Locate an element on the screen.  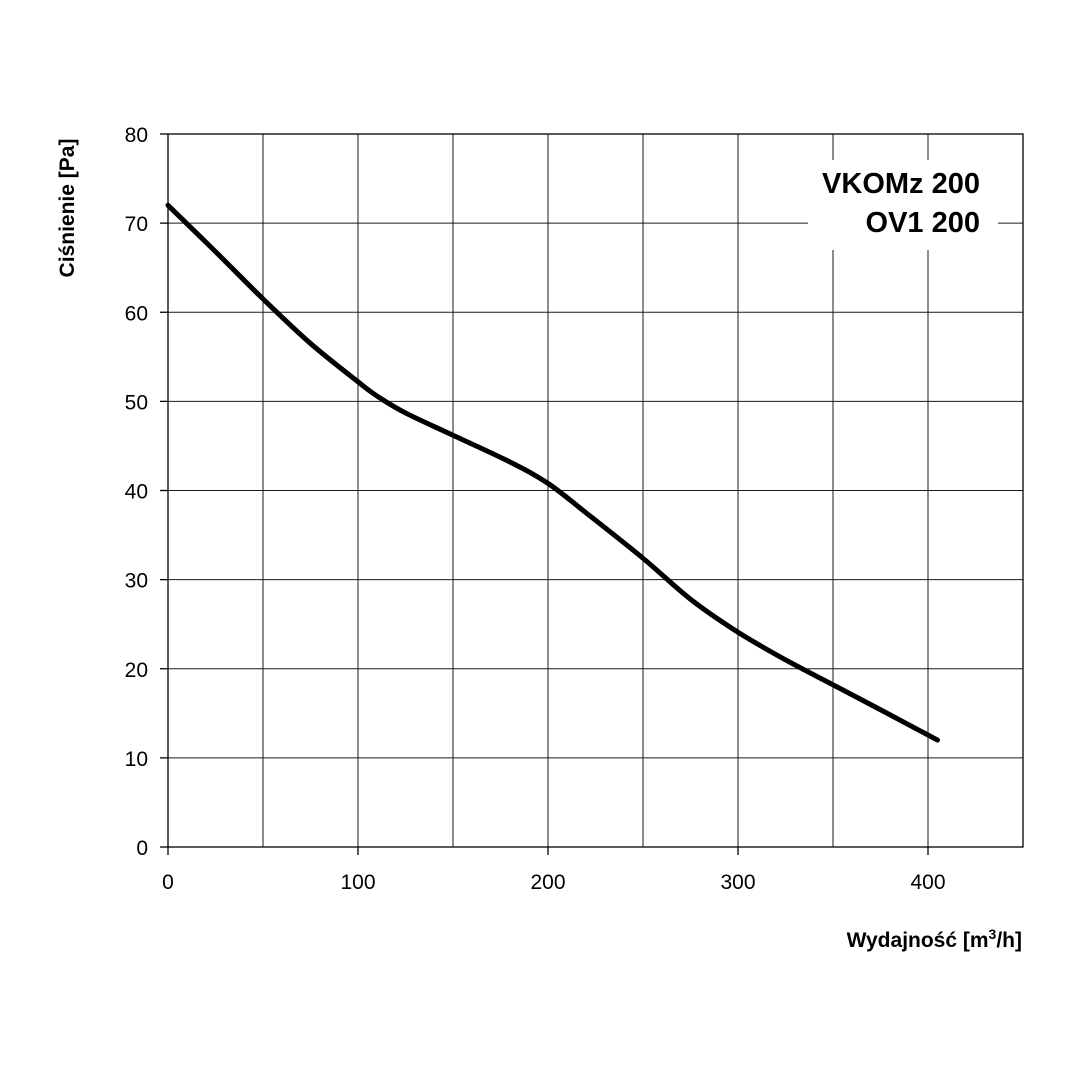
y-tick-label: 70 is located at coordinates (136, 224).